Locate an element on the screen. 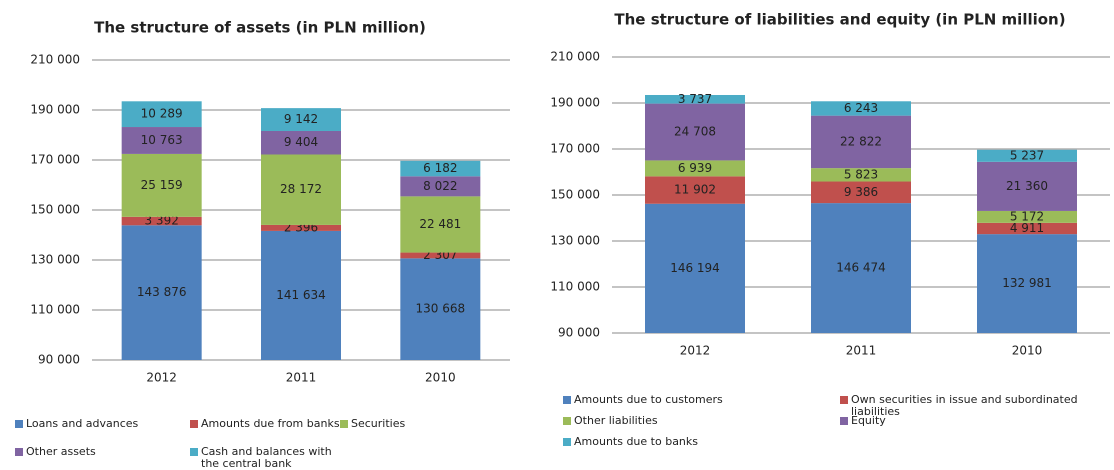  legend-item: Other assets is located at coordinates (95, 452).